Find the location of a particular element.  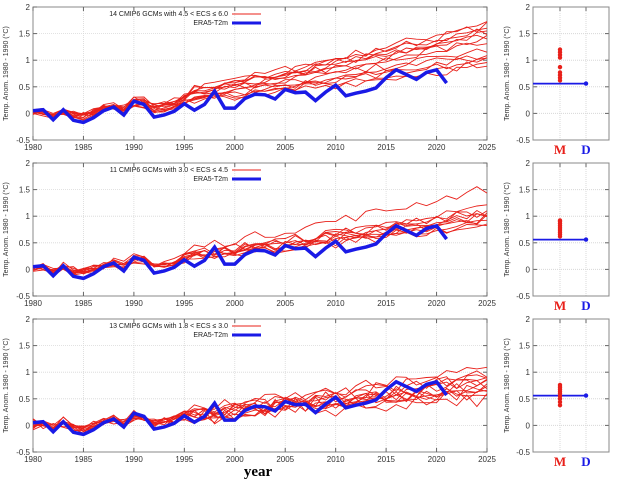

legend-models-label: 13 CMIP6 GCMs with 1.8 < ECS ≤ 3.0 is located at coordinates (168, 326).